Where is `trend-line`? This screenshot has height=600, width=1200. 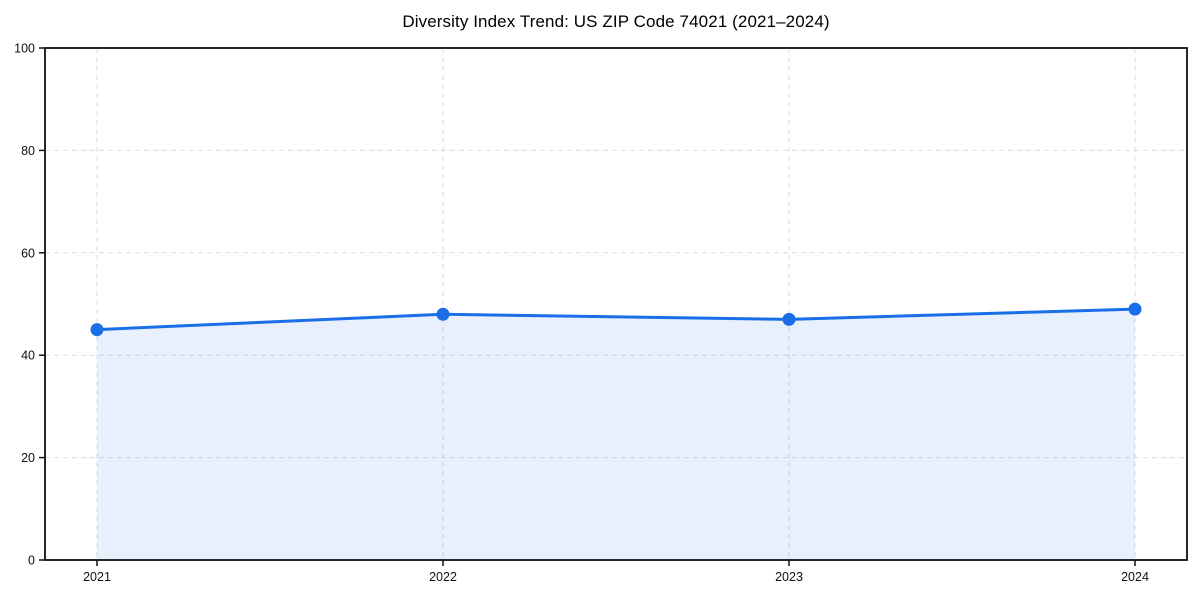
trend-line is located at coordinates (616, 319).